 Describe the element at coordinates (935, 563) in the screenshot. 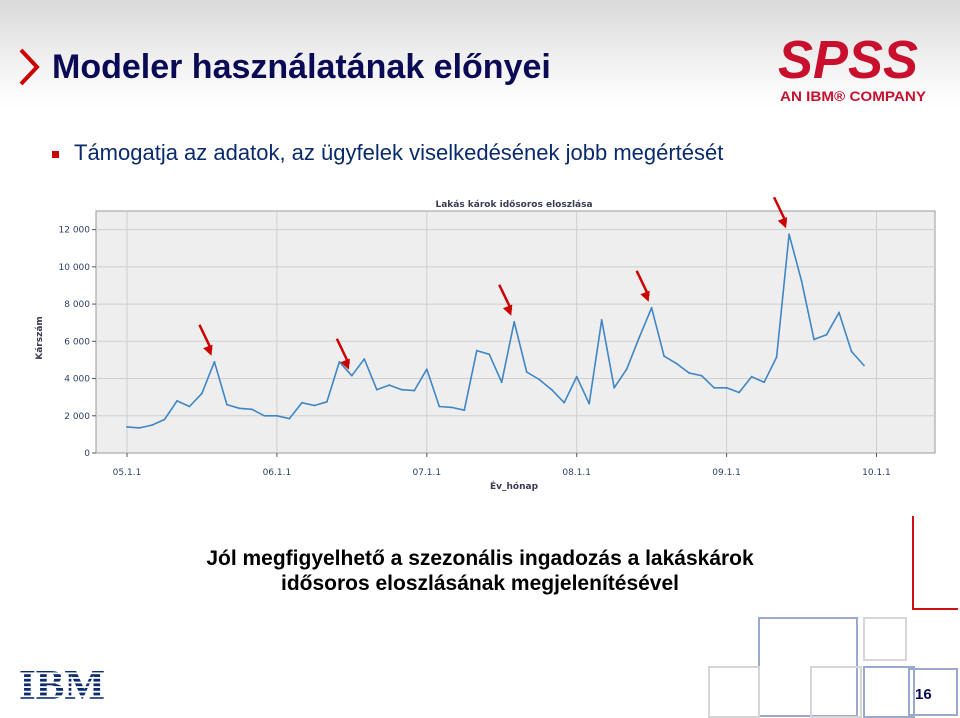

I see `decorative-frame` at that location.